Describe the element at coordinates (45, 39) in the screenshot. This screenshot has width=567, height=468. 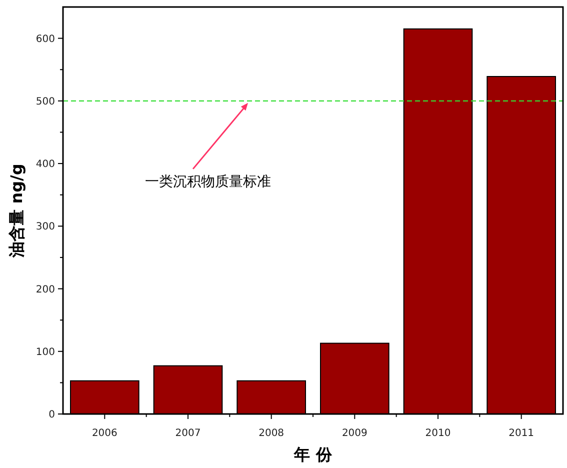
I see `y-tick-label: 600` at that location.